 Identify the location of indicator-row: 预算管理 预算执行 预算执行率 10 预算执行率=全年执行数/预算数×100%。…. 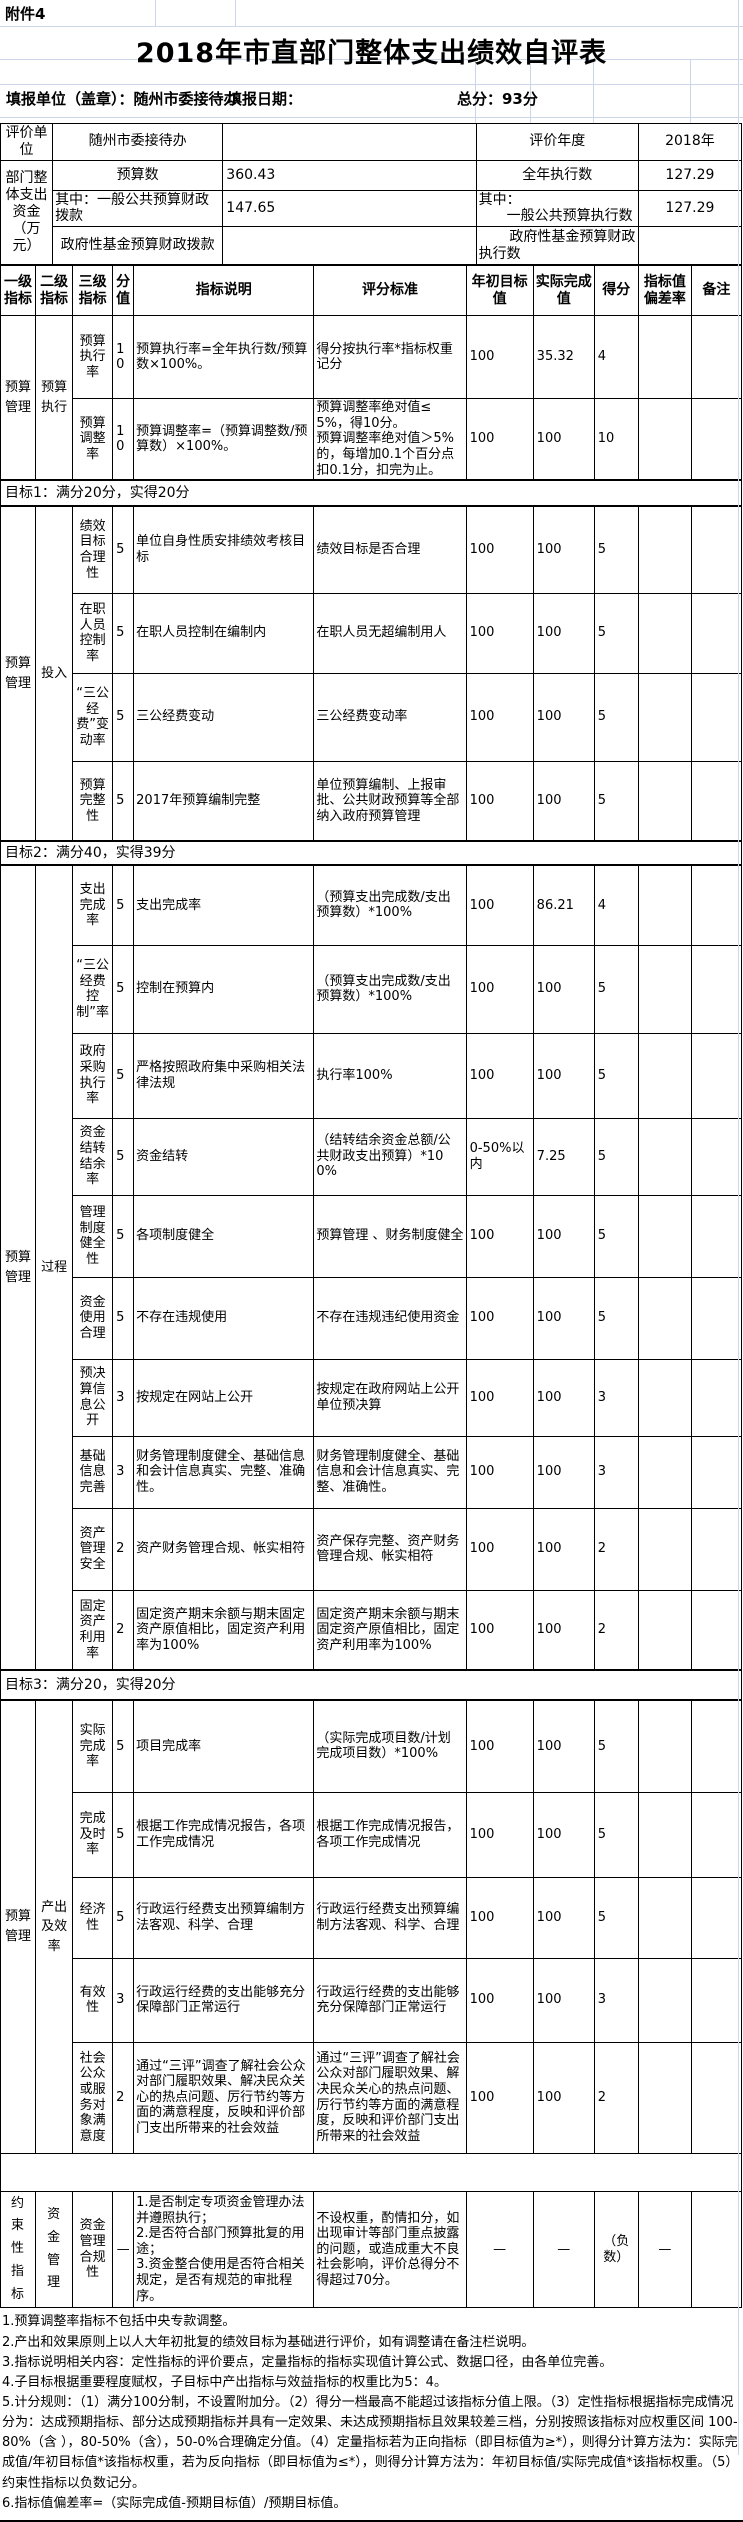
(371, 398).